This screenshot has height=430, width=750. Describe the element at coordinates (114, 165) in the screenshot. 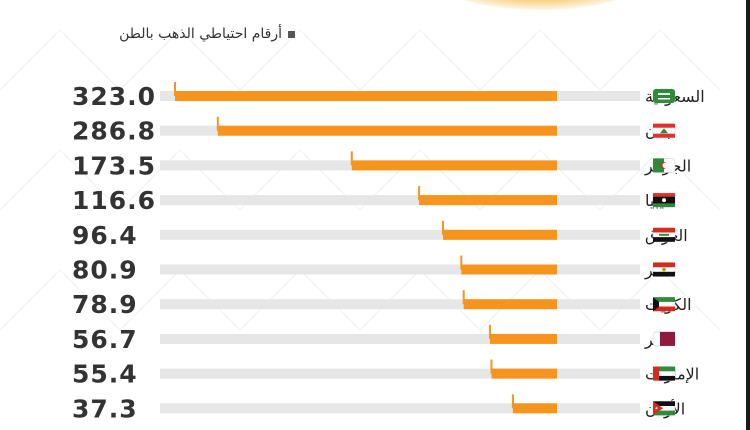

I see `value-label: 173.5` at that location.